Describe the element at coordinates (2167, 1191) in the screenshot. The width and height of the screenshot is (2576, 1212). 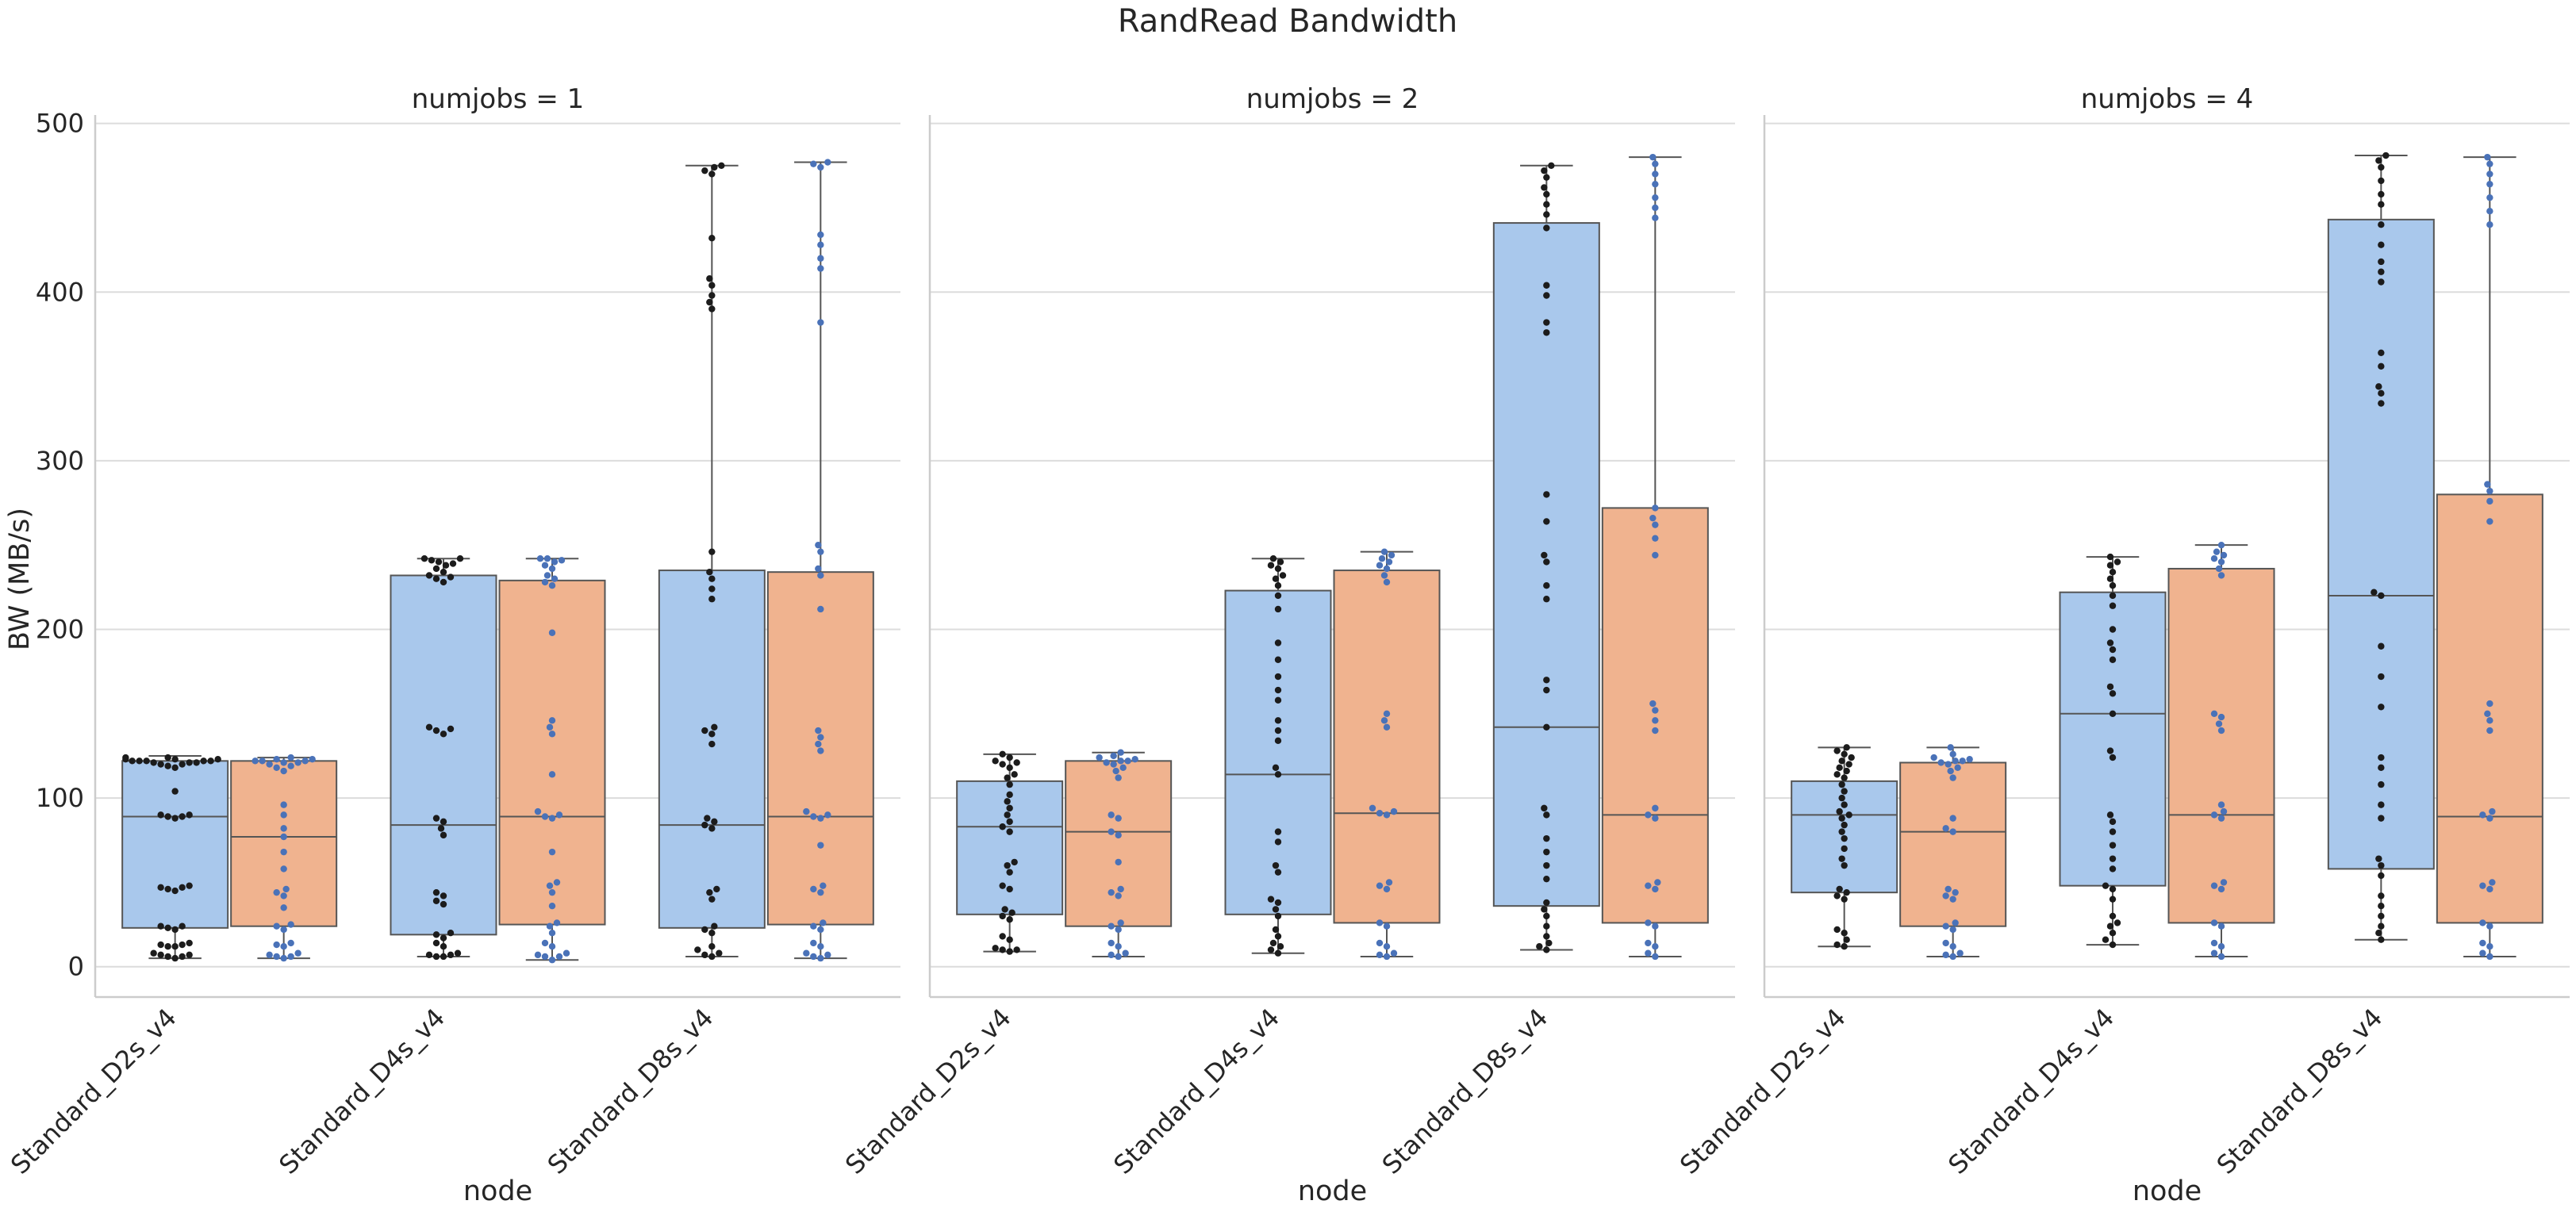
I see `x-axis-label: node` at that location.